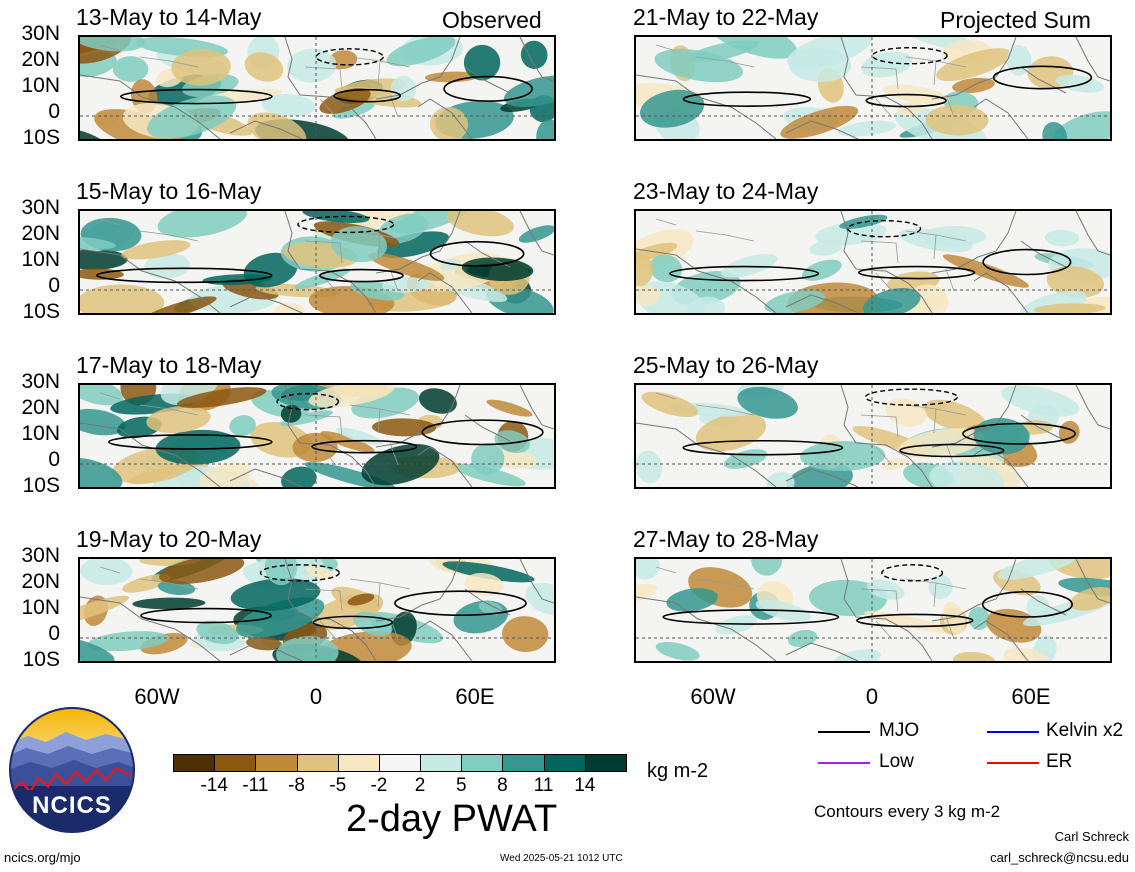 This screenshot has height=872, width=1135. What do you see at coordinates (1085, 730) in the screenshot?
I see `legend-kelvin-label: Kelvin x2` at bounding box center [1085, 730].